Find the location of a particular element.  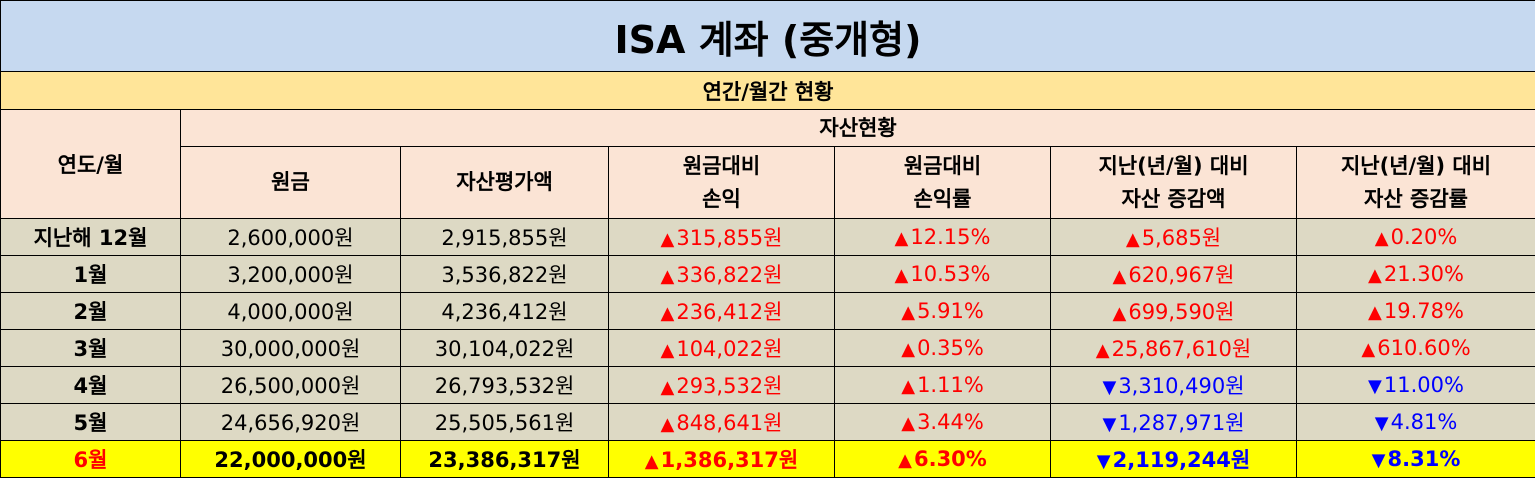

cell-pnl: ▲848,641원 is located at coordinates (721, 422).